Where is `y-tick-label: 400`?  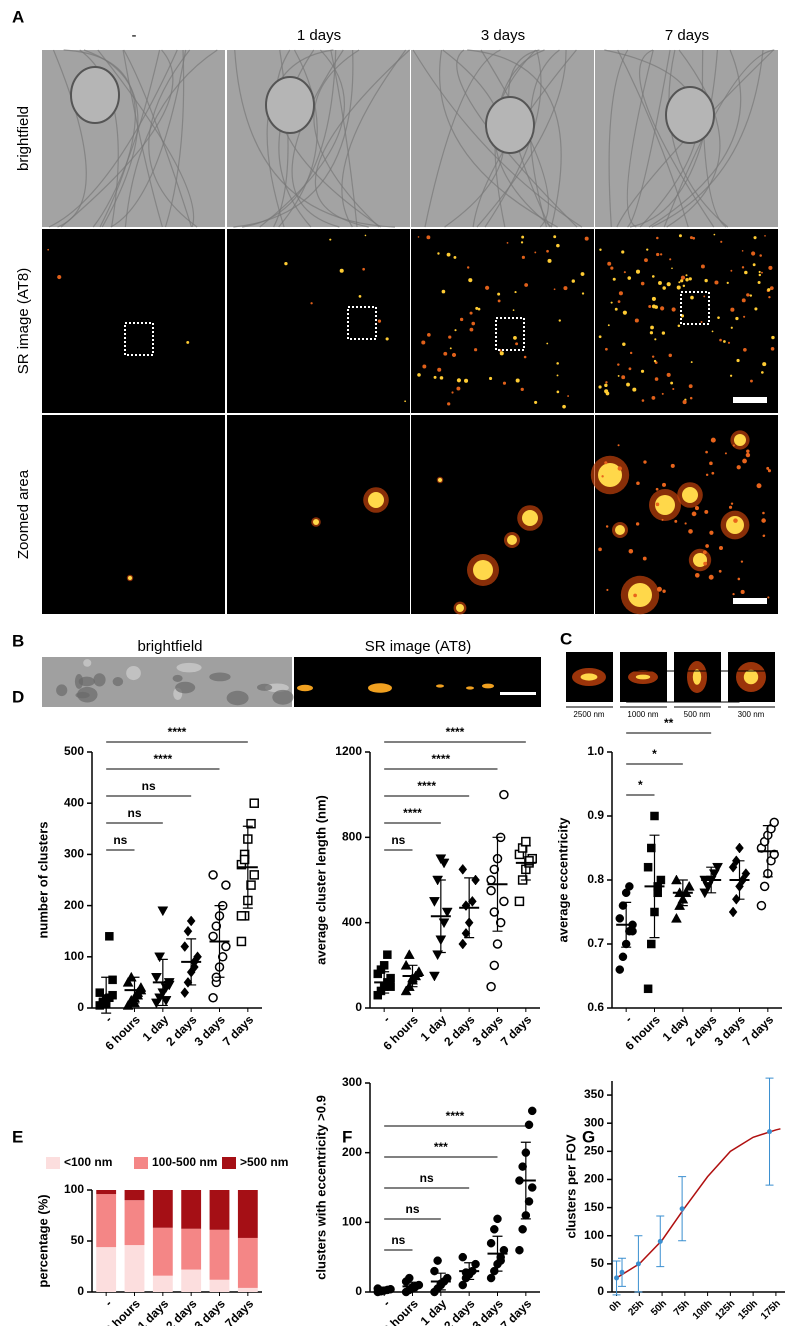 y-tick-label: 400 is located at coordinates (74, 802).